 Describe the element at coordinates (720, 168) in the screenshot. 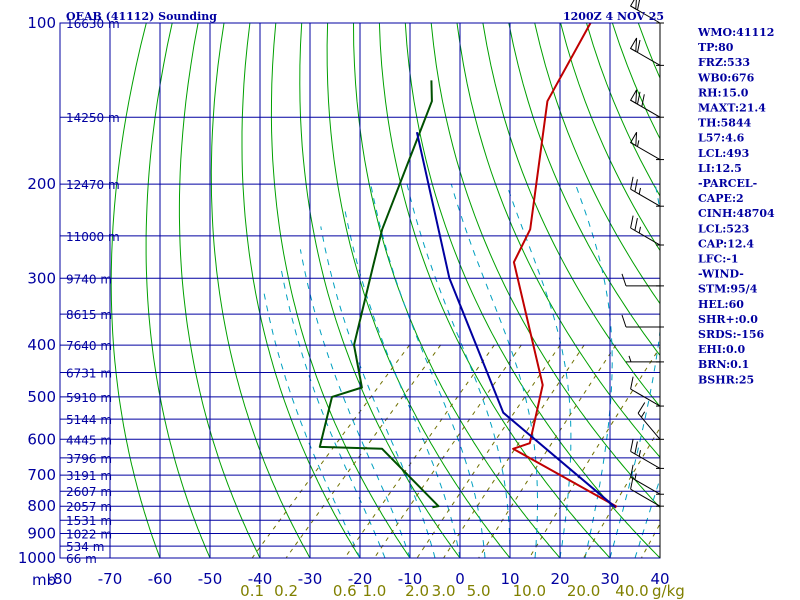

I see `index-line: LI:12.5` at that location.